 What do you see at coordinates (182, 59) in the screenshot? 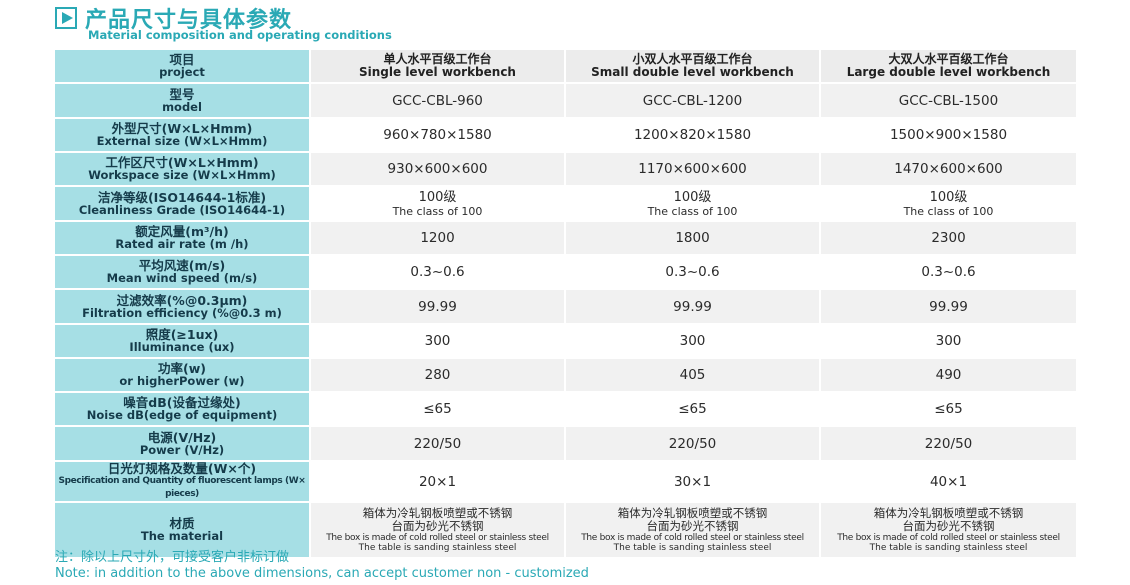
I see `header-label-zh: 项目` at bounding box center [182, 59].